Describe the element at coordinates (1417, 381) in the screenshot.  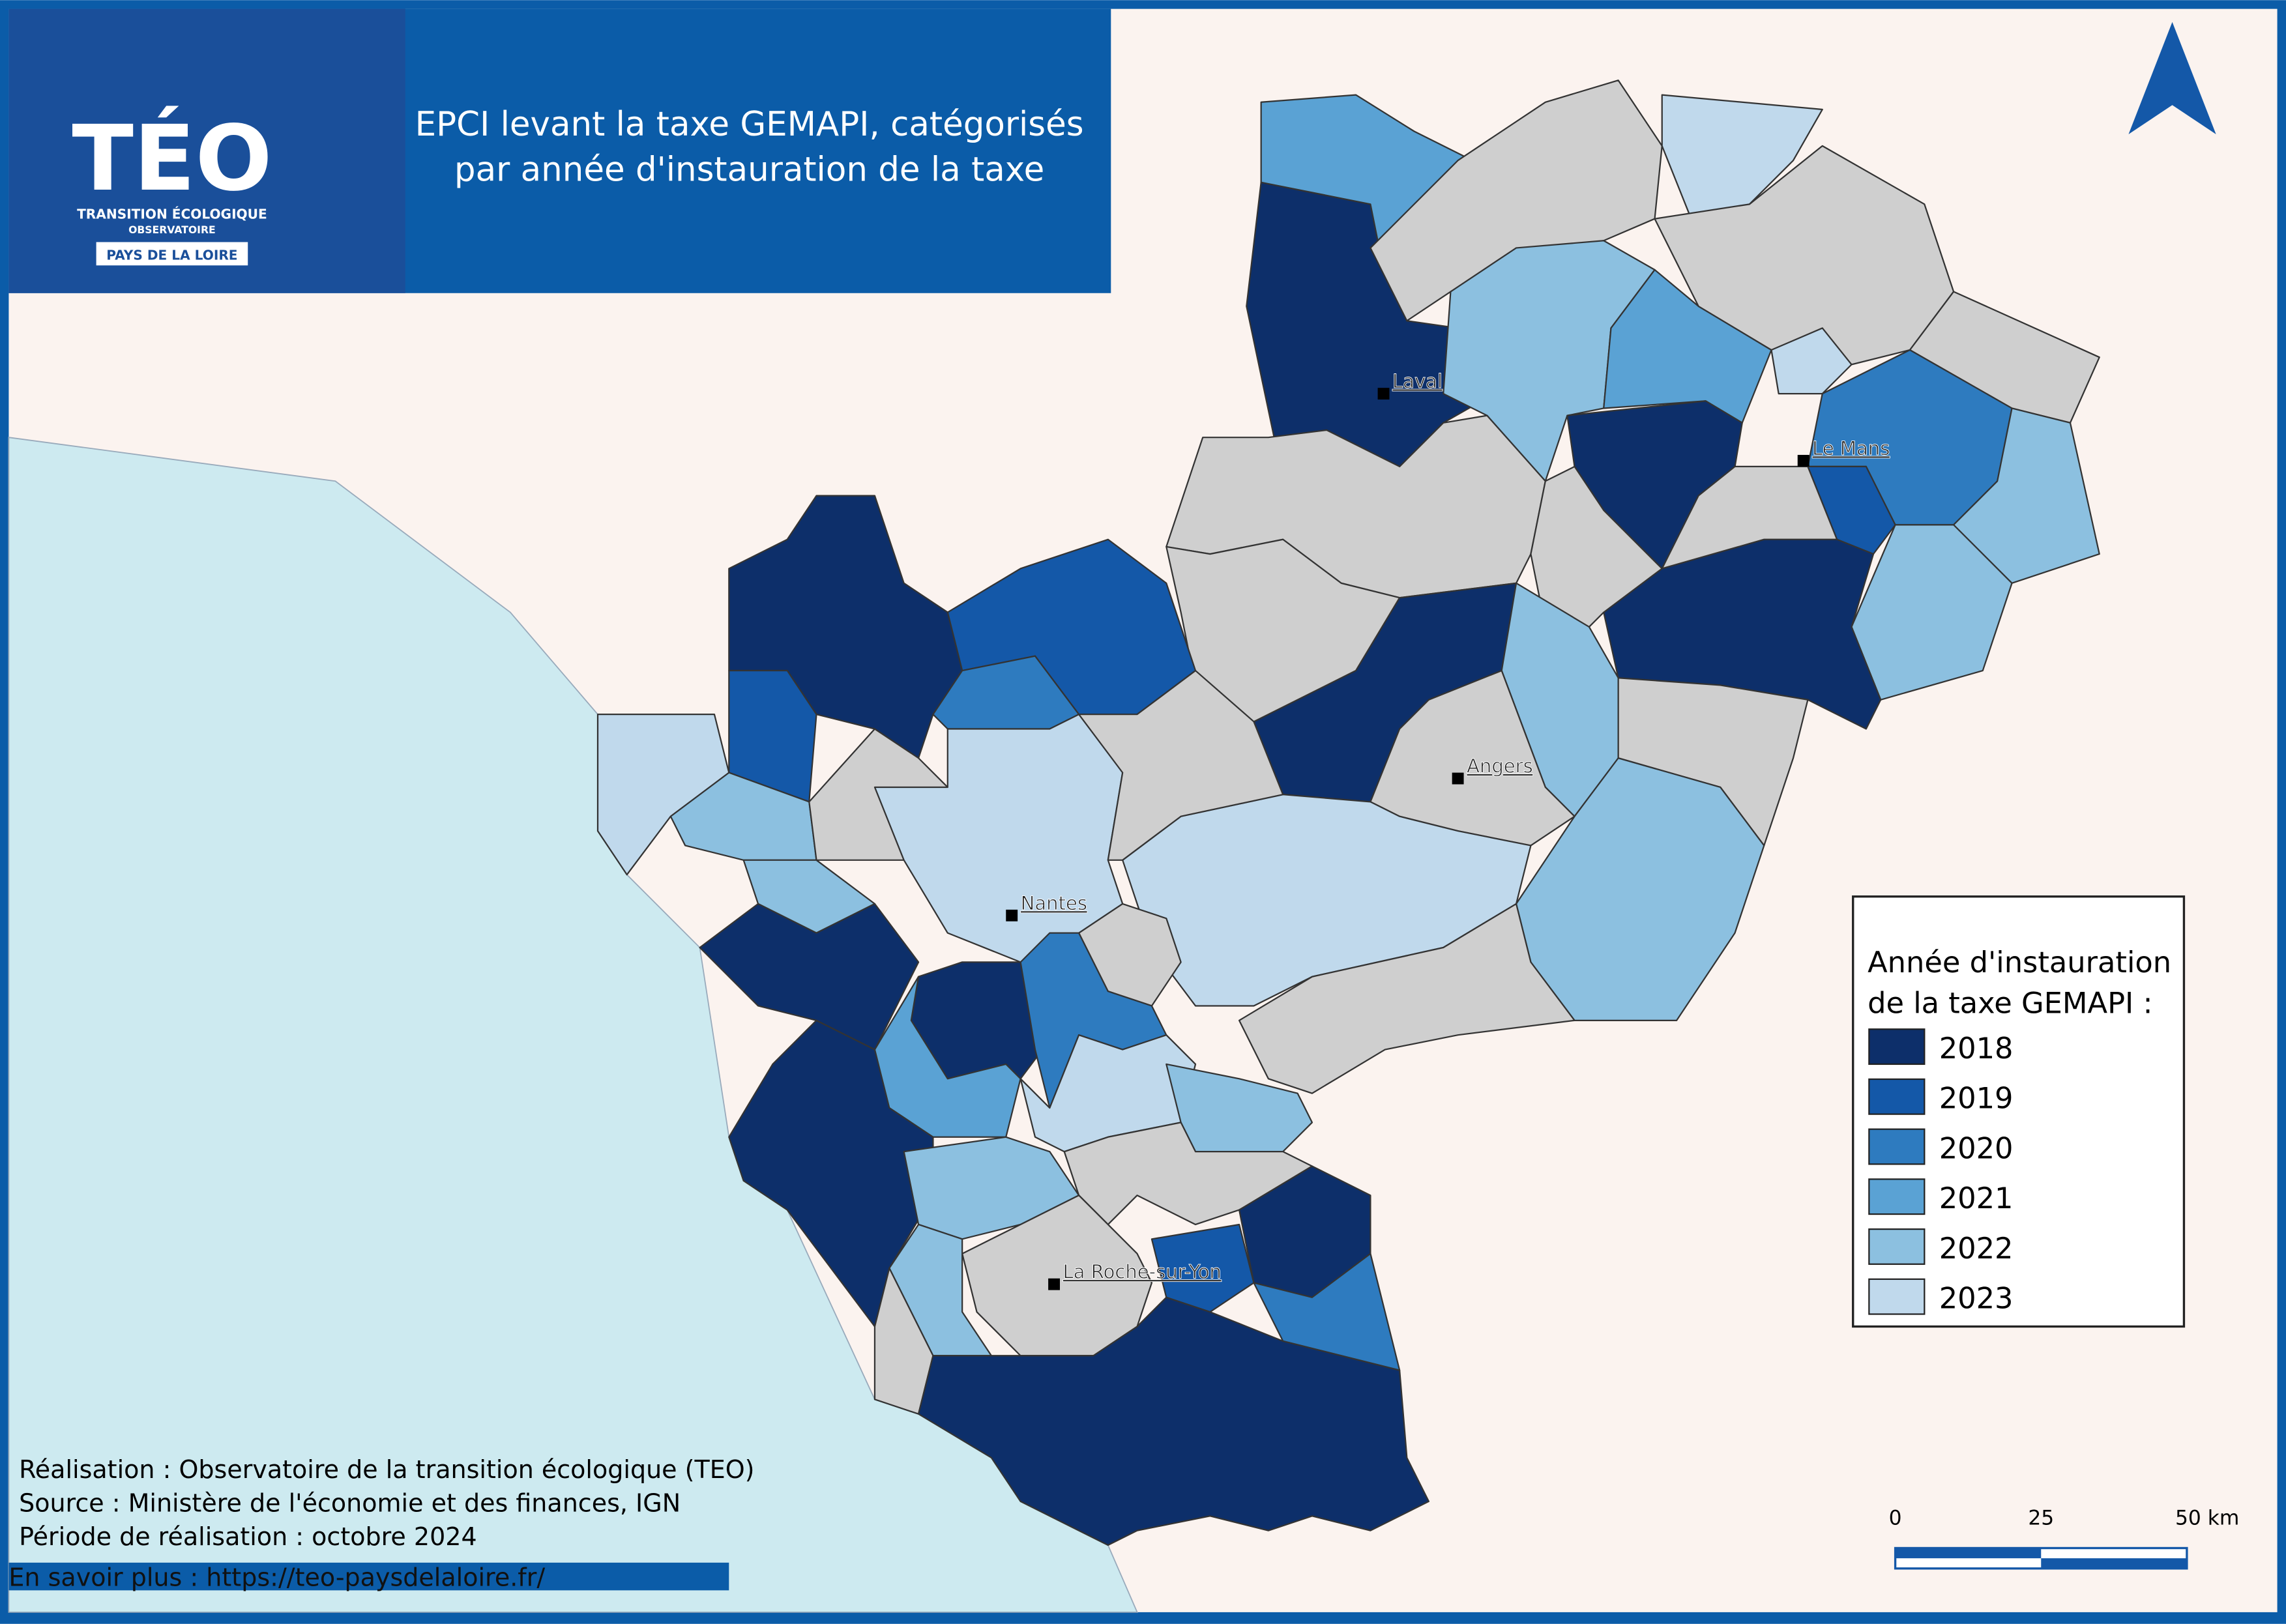
I see `city-label: Laval` at that location.